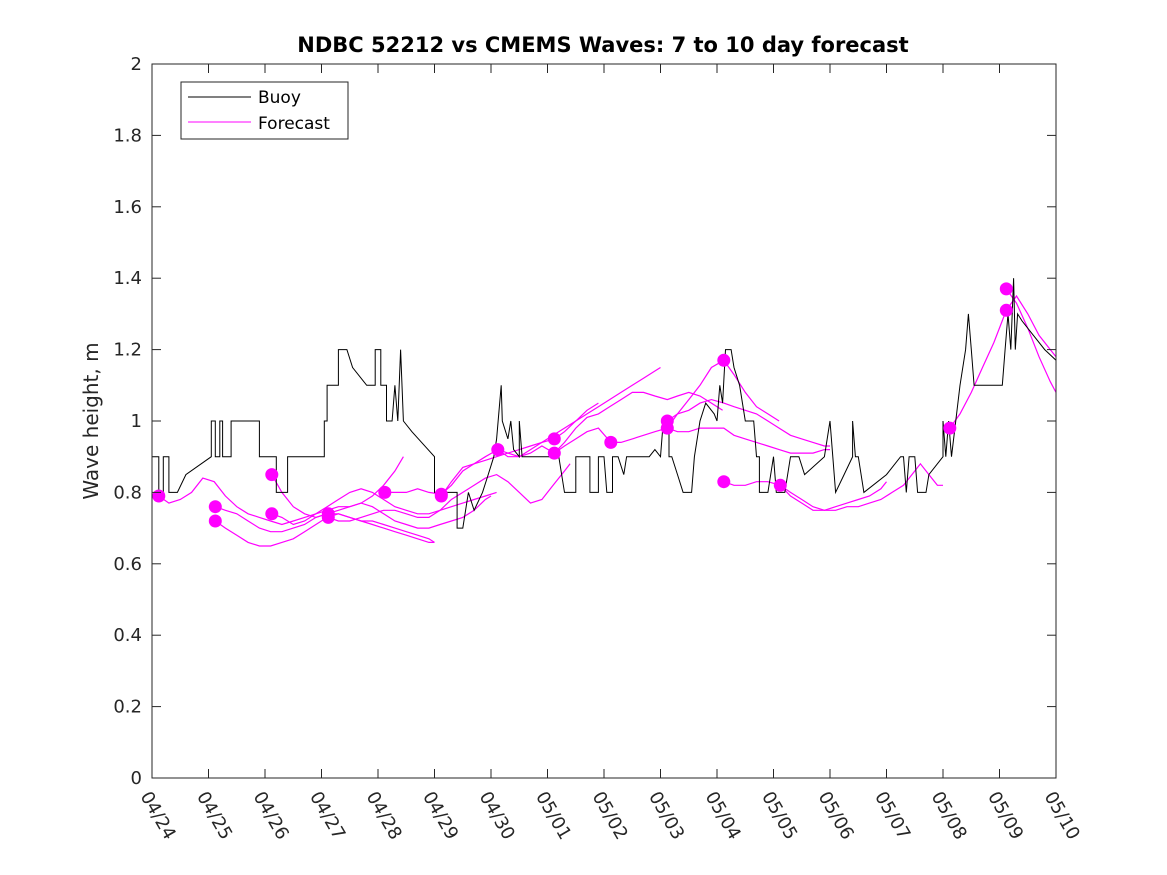 The height and width of the screenshot is (875, 1167). What do you see at coordinates (384, 815) in the screenshot?
I see `x-tick-label: 04/28` at bounding box center [384, 815].